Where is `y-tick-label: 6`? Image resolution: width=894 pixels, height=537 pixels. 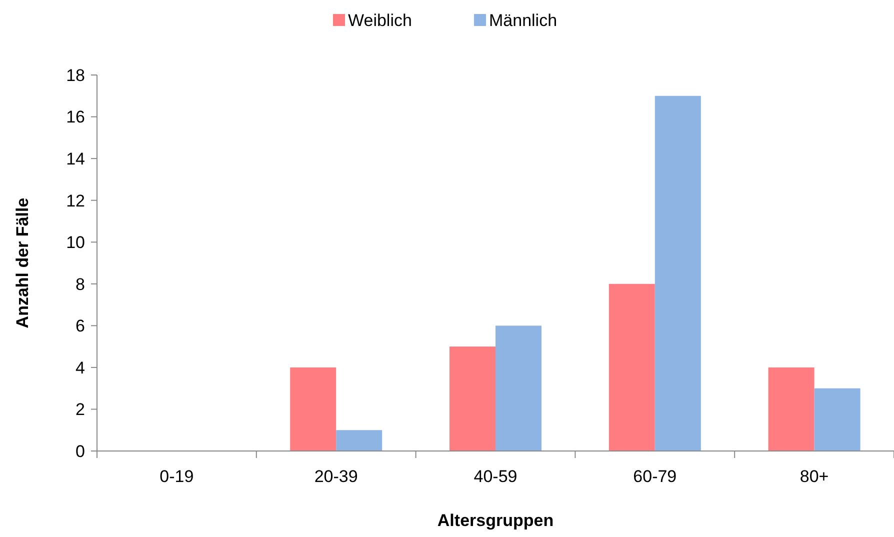
y-tick-label: 6 is located at coordinates (80, 326).